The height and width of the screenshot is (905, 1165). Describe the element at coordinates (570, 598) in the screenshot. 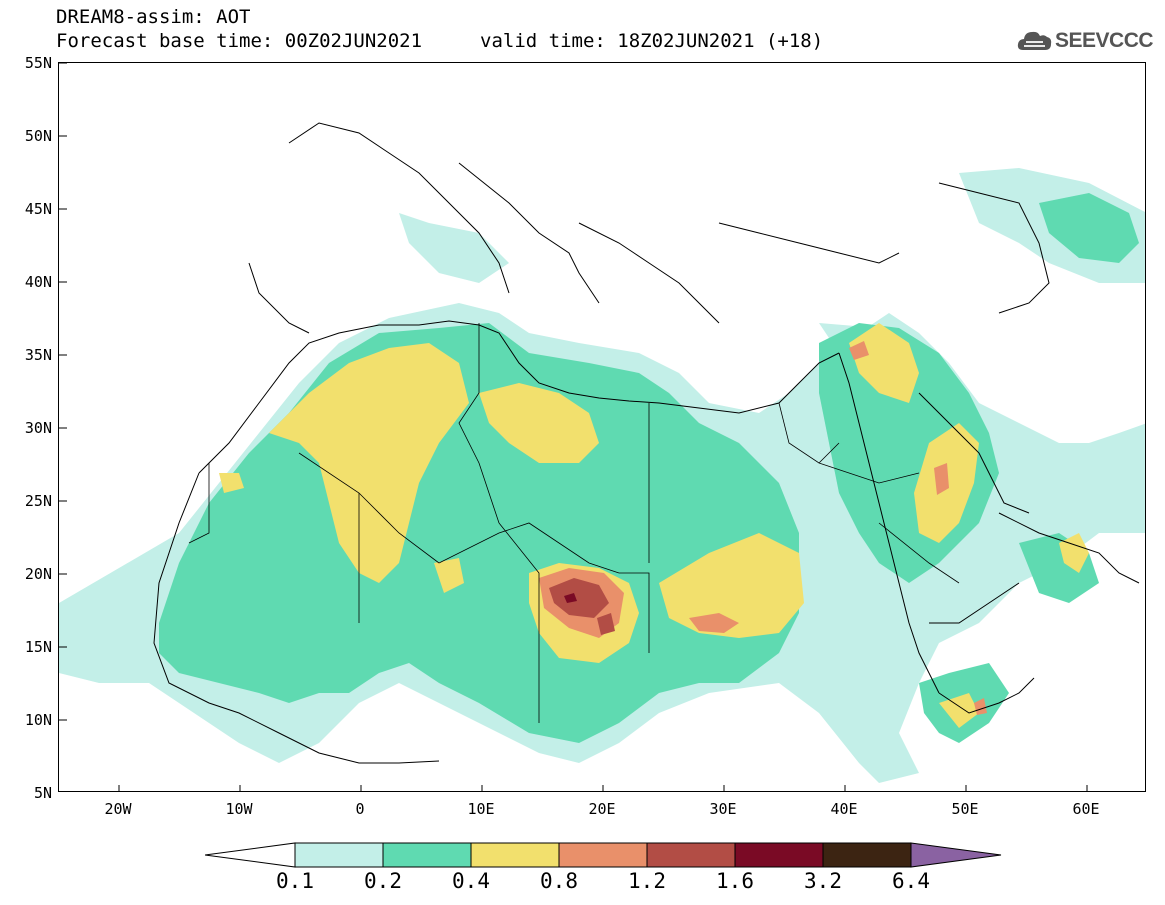

I see `aot-band-1.6-3.2` at that location.